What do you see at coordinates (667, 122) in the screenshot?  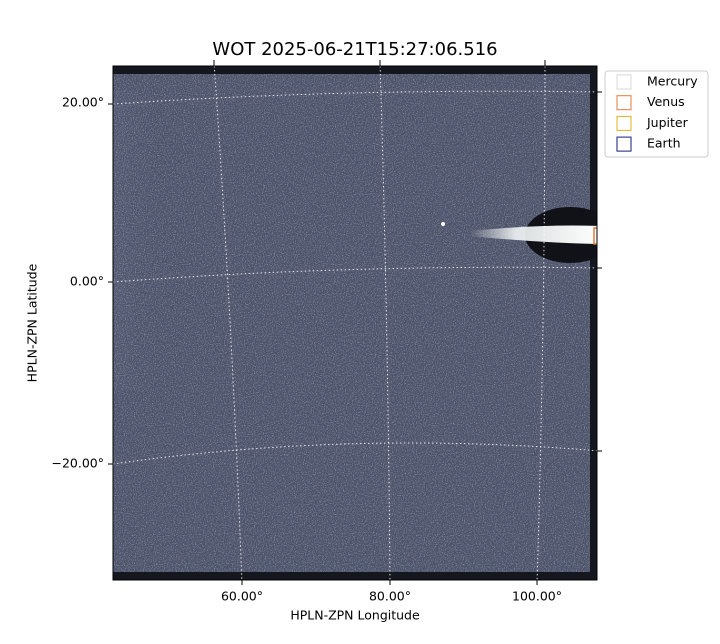 I see `legend-label: Jupiter` at bounding box center [667, 122].